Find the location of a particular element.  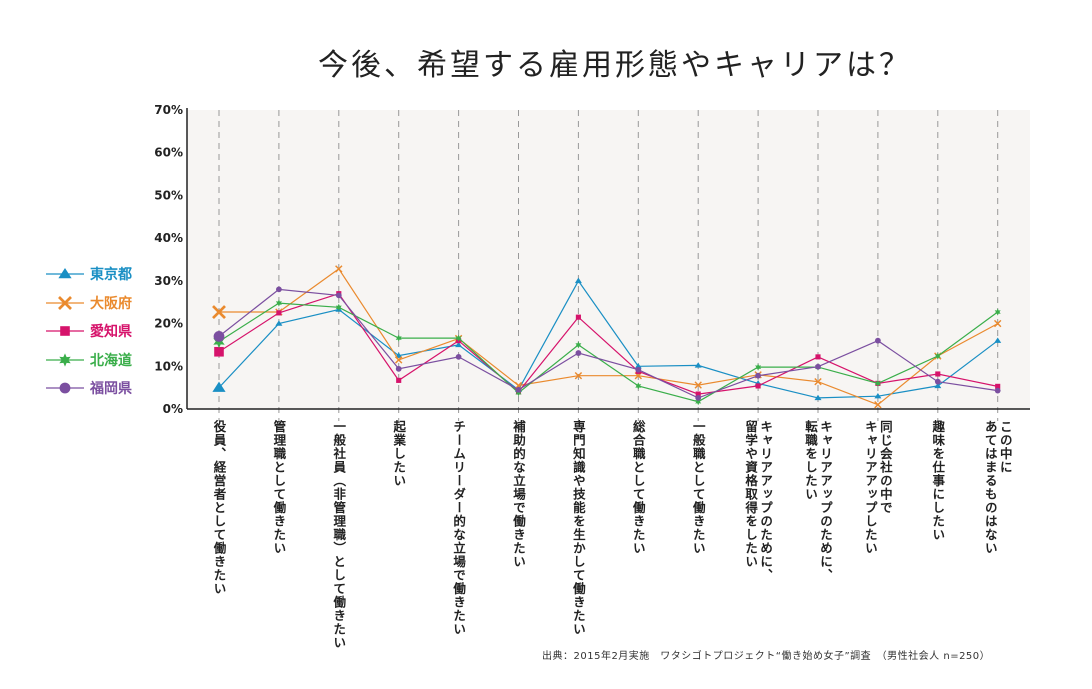

legend-item: 北海道 is located at coordinates (89, 360).